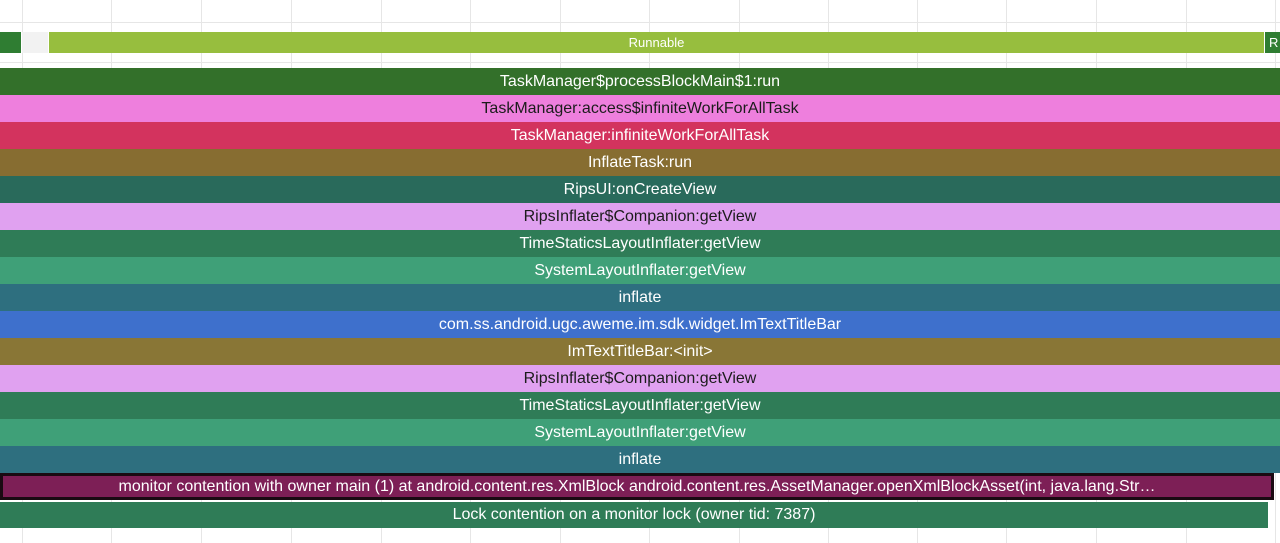  I want to click on state-cut-label: R, so click(1274, 42).